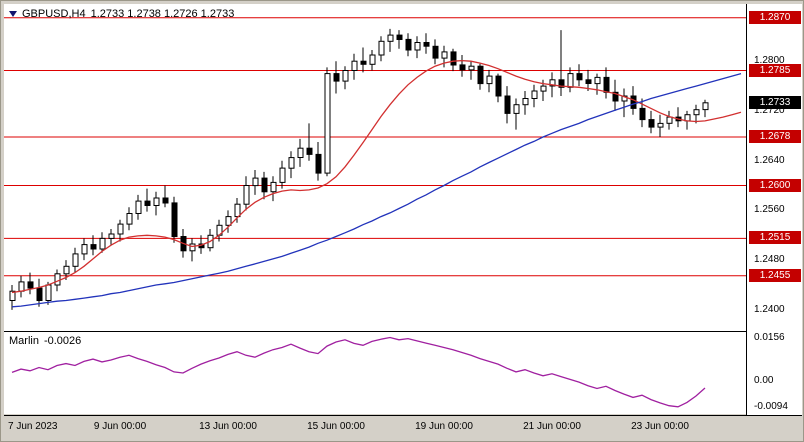 This screenshot has width=804, height=442. Describe the element at coordinates (775, 275) in the screenshot. I see `level-price-label: 1.2455` at that location.